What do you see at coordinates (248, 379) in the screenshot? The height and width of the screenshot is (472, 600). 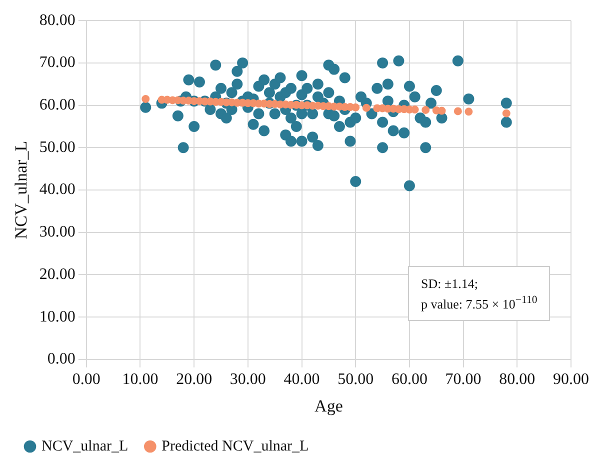 I see `x-tick-label: 30.00` at bounding box center [248, 379].